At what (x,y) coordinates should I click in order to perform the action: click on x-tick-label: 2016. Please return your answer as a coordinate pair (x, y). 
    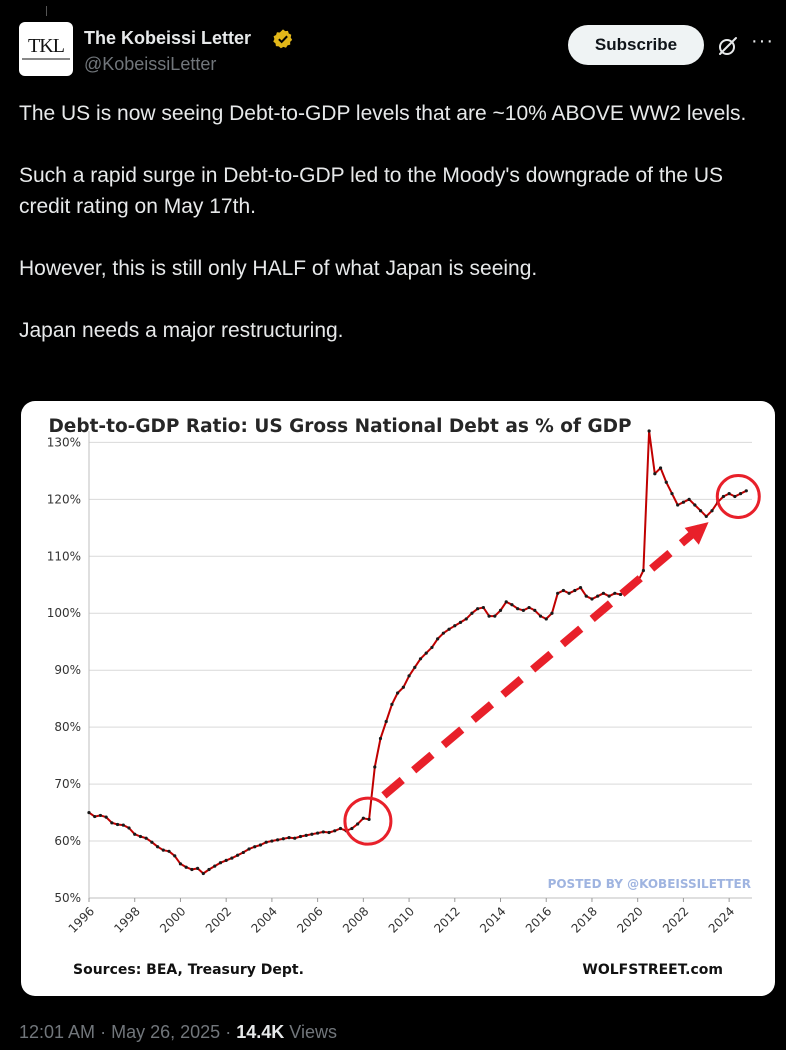
    Looking at the image, I should click on (538, 919).